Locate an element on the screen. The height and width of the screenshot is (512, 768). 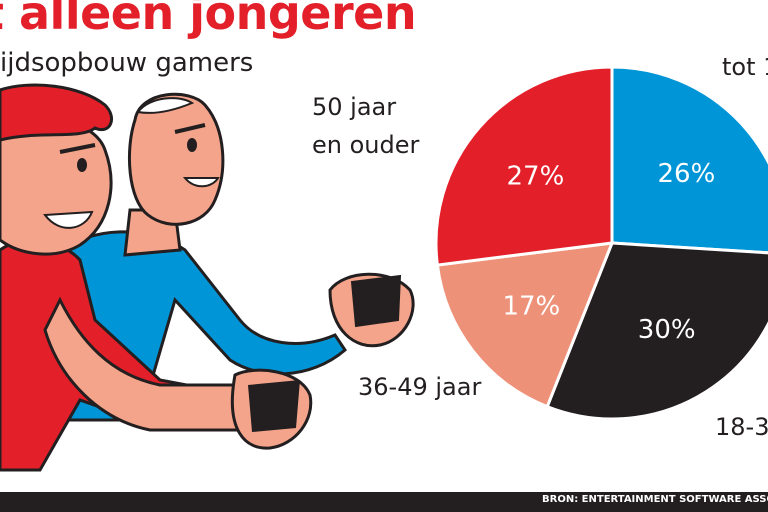
pie-slice-value-1: 30% is located at coordinates (667, 330).